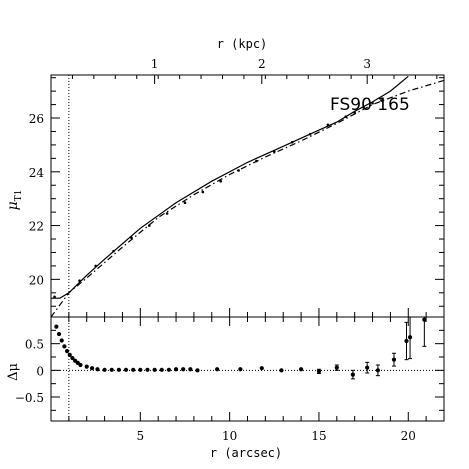  What do you see at coordinates (318, 436) in the screenshot?
I see `x-tick-label: 15` at bounding box center [318, 436].